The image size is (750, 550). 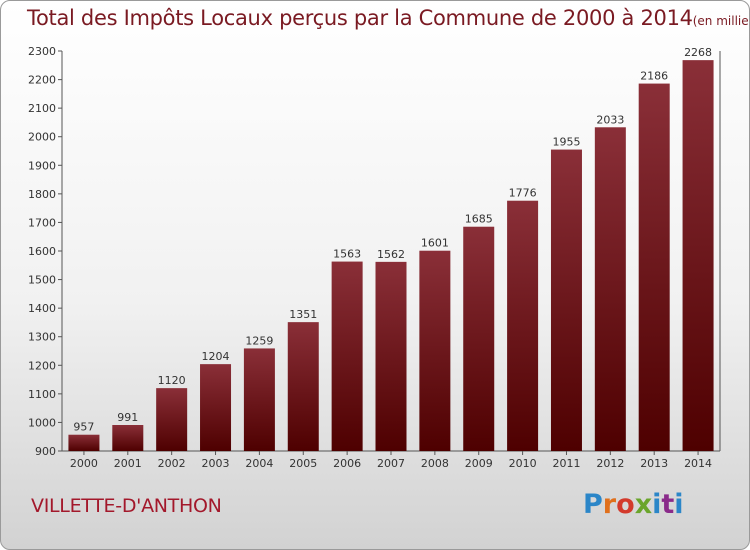 I want to click on bar-value-label: 2186, so click(x=654, y=76).